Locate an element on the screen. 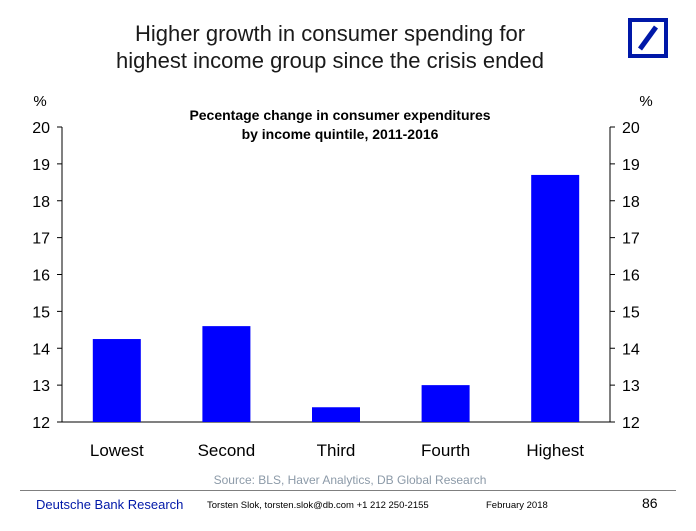 The height and width of the screenshot is (531, 696). y-tick-label-left: 12 is located at coordinates (41, 423).